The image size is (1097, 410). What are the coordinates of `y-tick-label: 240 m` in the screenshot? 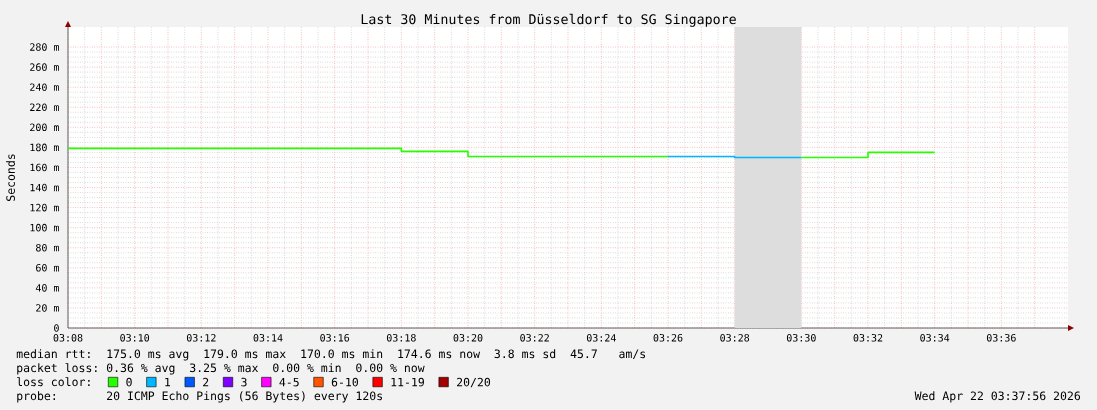 It's located at (44, 87).